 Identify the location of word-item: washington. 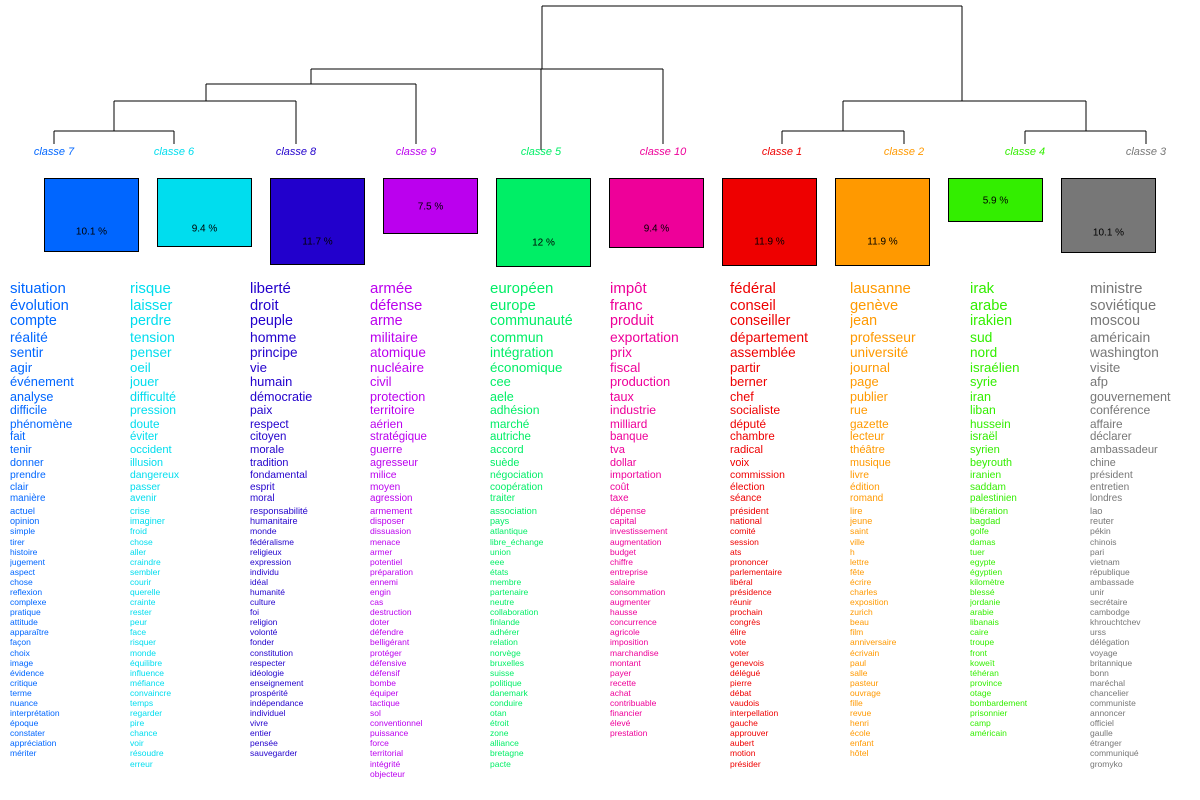
(1124, 353).